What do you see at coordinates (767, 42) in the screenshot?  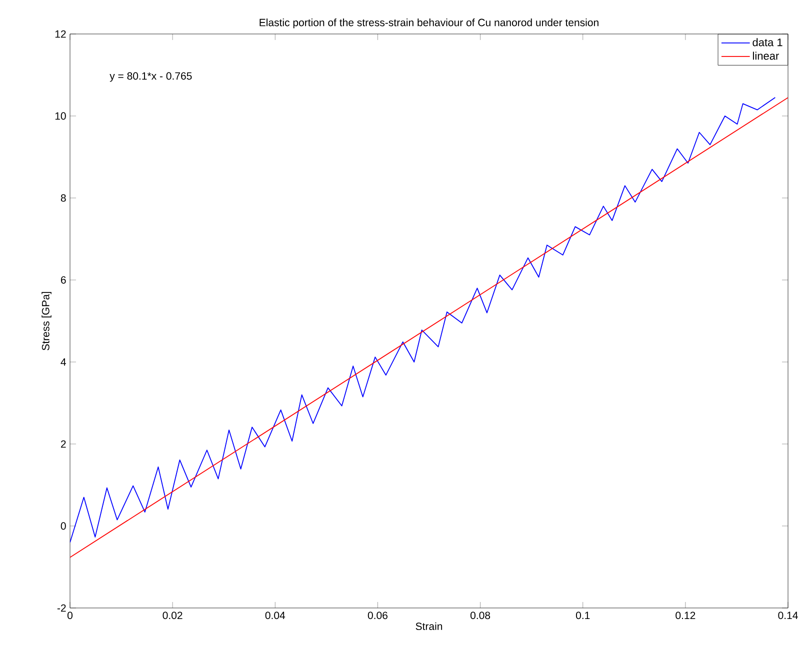 I see `legend-label: data 1` at bounding box center [767, 42].